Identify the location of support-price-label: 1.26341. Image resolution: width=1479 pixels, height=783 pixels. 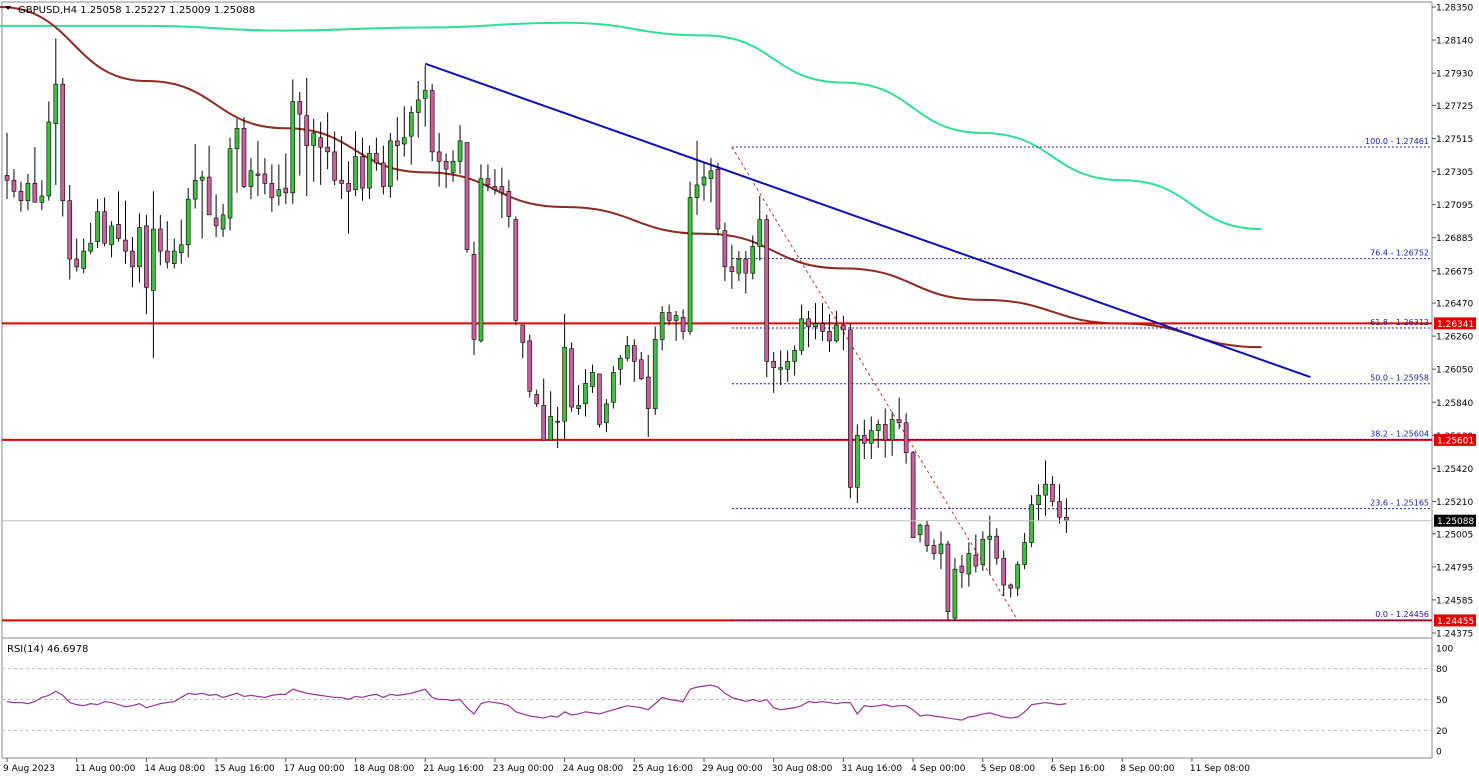
(1455, 325).